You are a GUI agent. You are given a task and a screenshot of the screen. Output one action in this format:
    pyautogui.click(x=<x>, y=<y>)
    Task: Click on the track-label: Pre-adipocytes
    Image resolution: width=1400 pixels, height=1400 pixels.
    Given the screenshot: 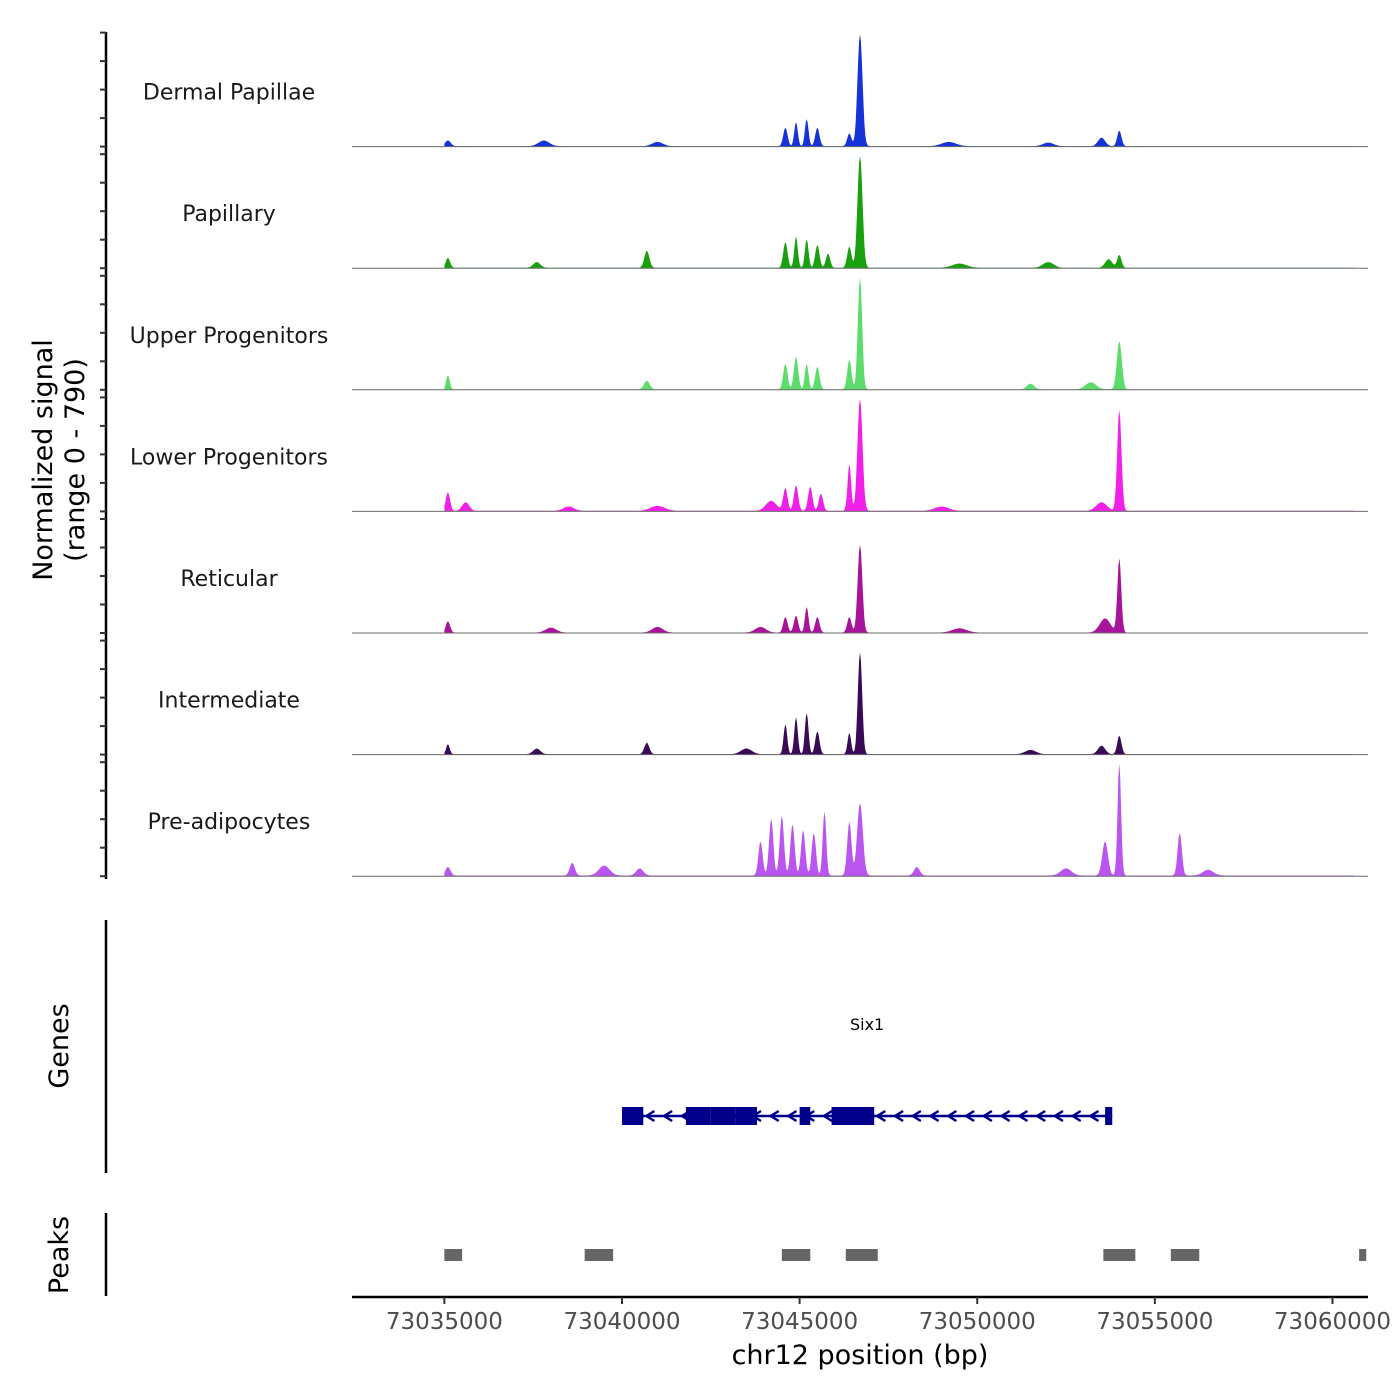 What is the action you would take?
    pyautogui.click(x=229, y=822)
    